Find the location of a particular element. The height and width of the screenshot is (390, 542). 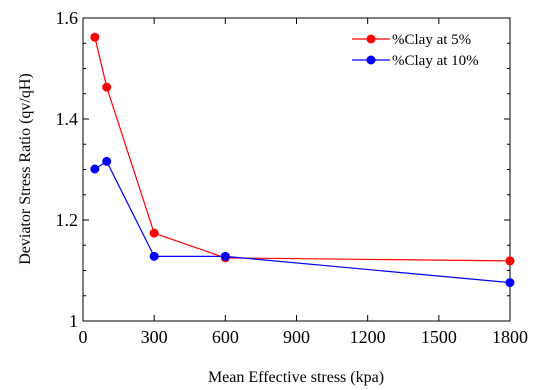

x-tick-label: 300 is located at coordinates (154, 337).